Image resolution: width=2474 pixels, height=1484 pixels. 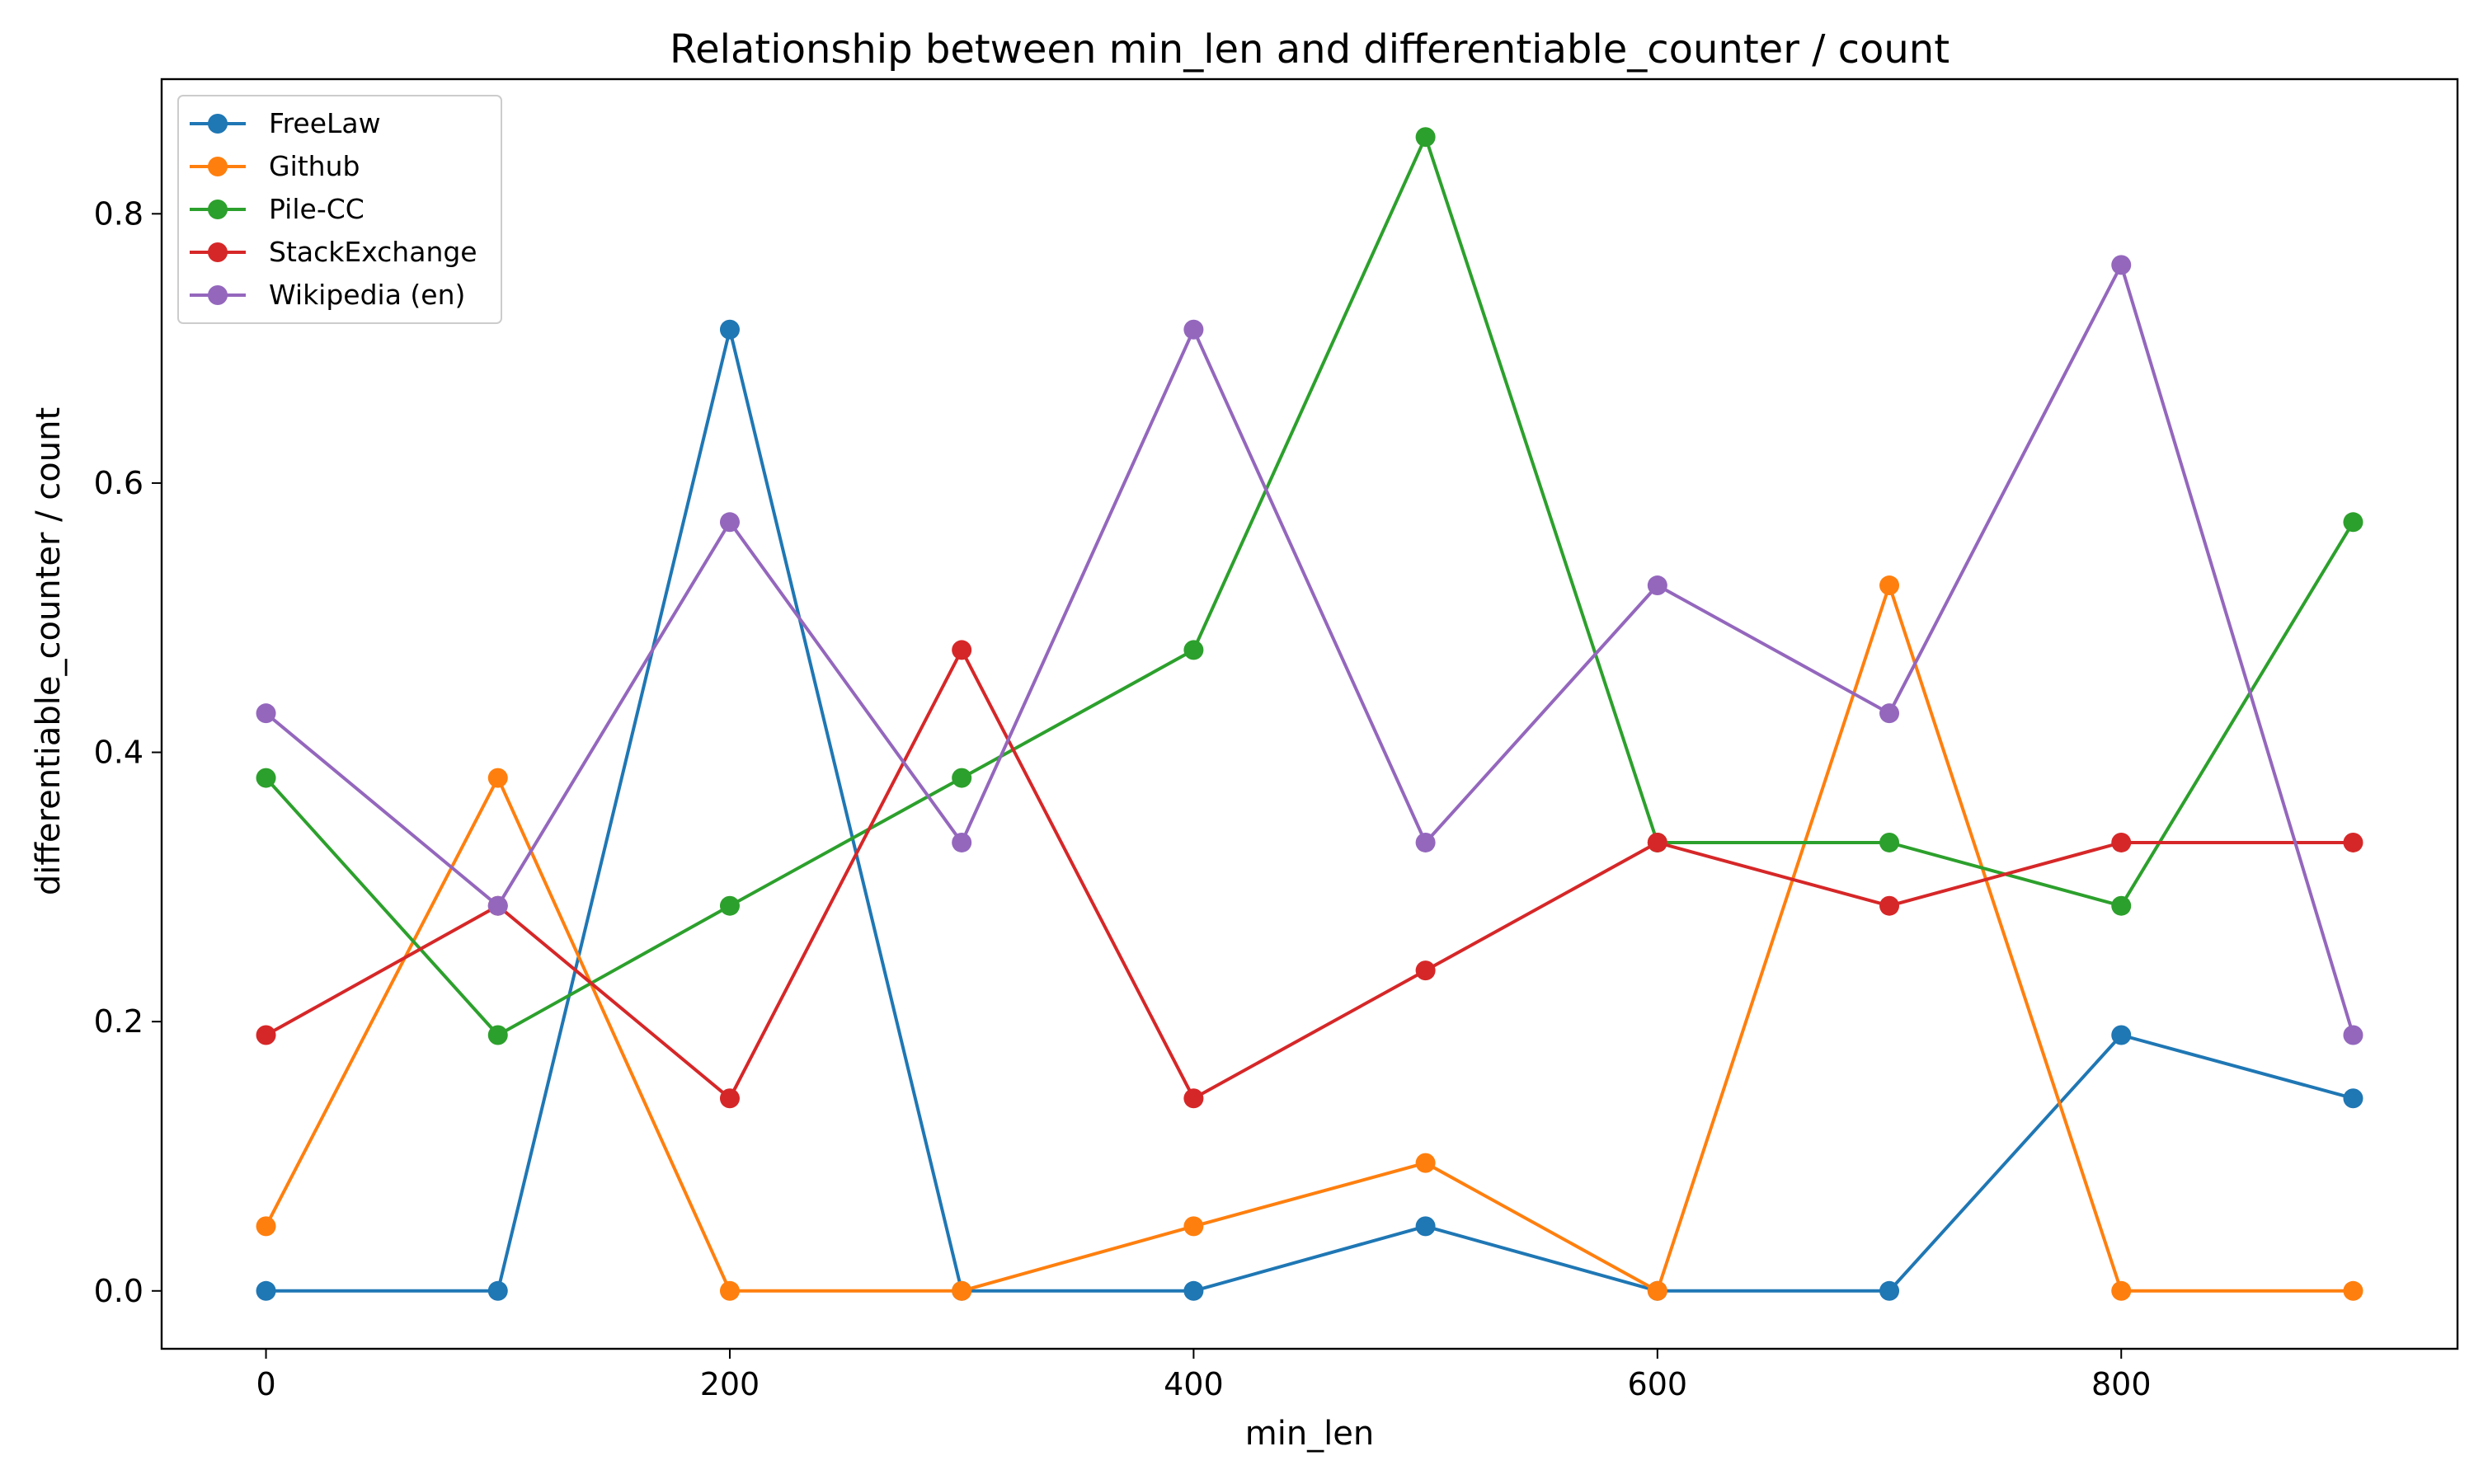 I want to click on legend-marker-wikipedia-en, so click(x=218, y=295).